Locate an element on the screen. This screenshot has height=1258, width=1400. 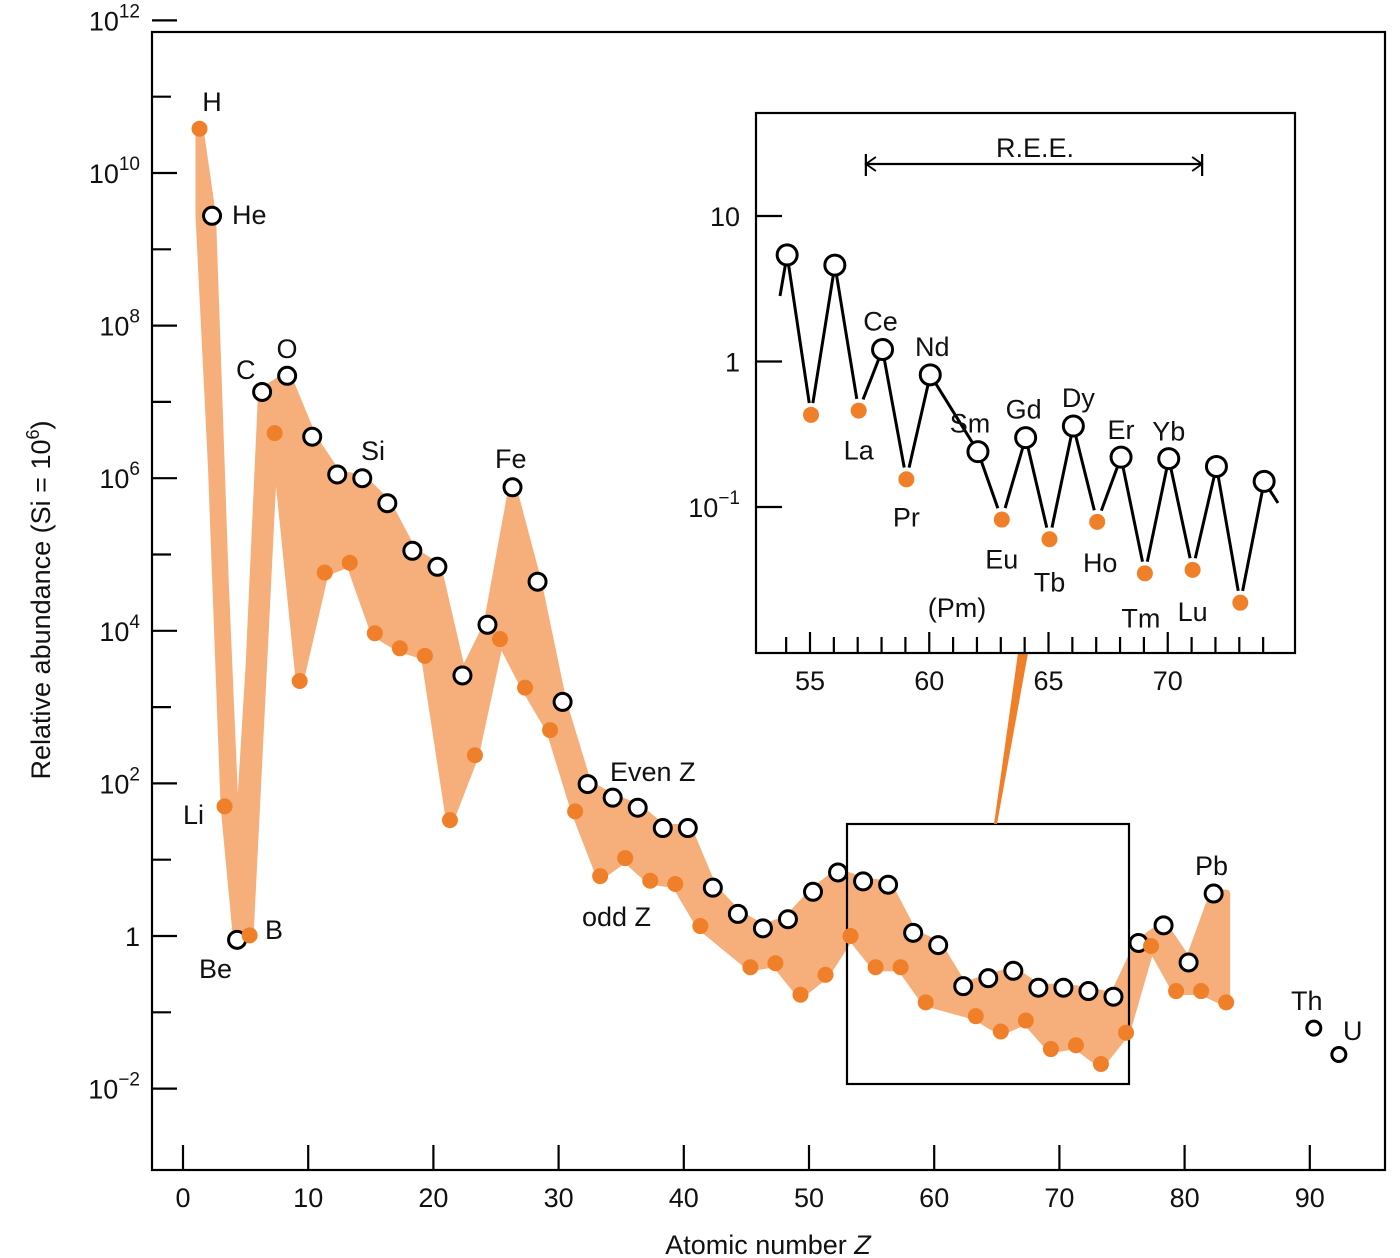
inset-label-Eu: Eu is located at coordinates (1001, 560).